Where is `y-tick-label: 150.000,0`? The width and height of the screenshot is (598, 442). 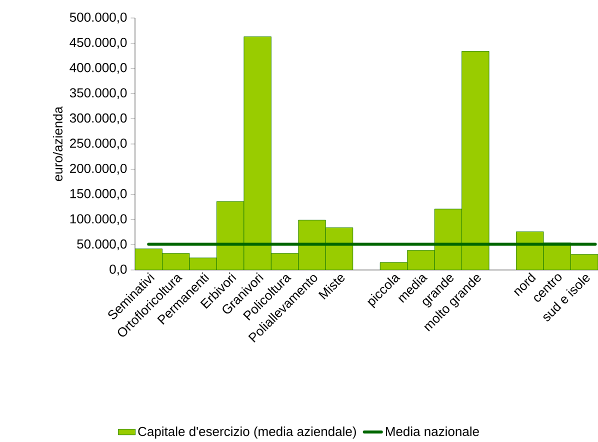 y-tick-label: 150.000,0 is located at coordinates (98, 194).